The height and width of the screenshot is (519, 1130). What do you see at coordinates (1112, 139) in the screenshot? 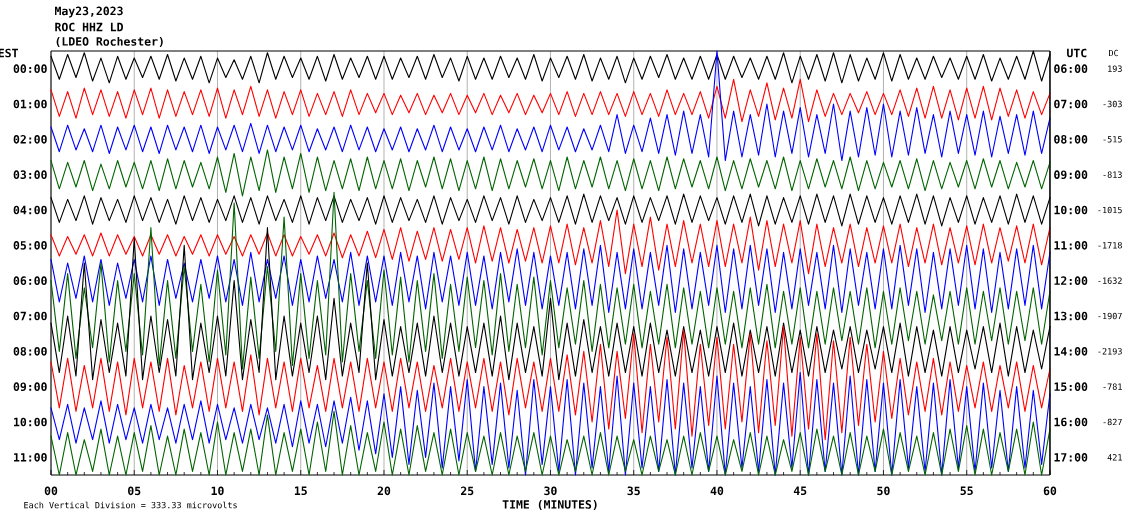
I see `text: -515` at bounding box center [1112, 139].